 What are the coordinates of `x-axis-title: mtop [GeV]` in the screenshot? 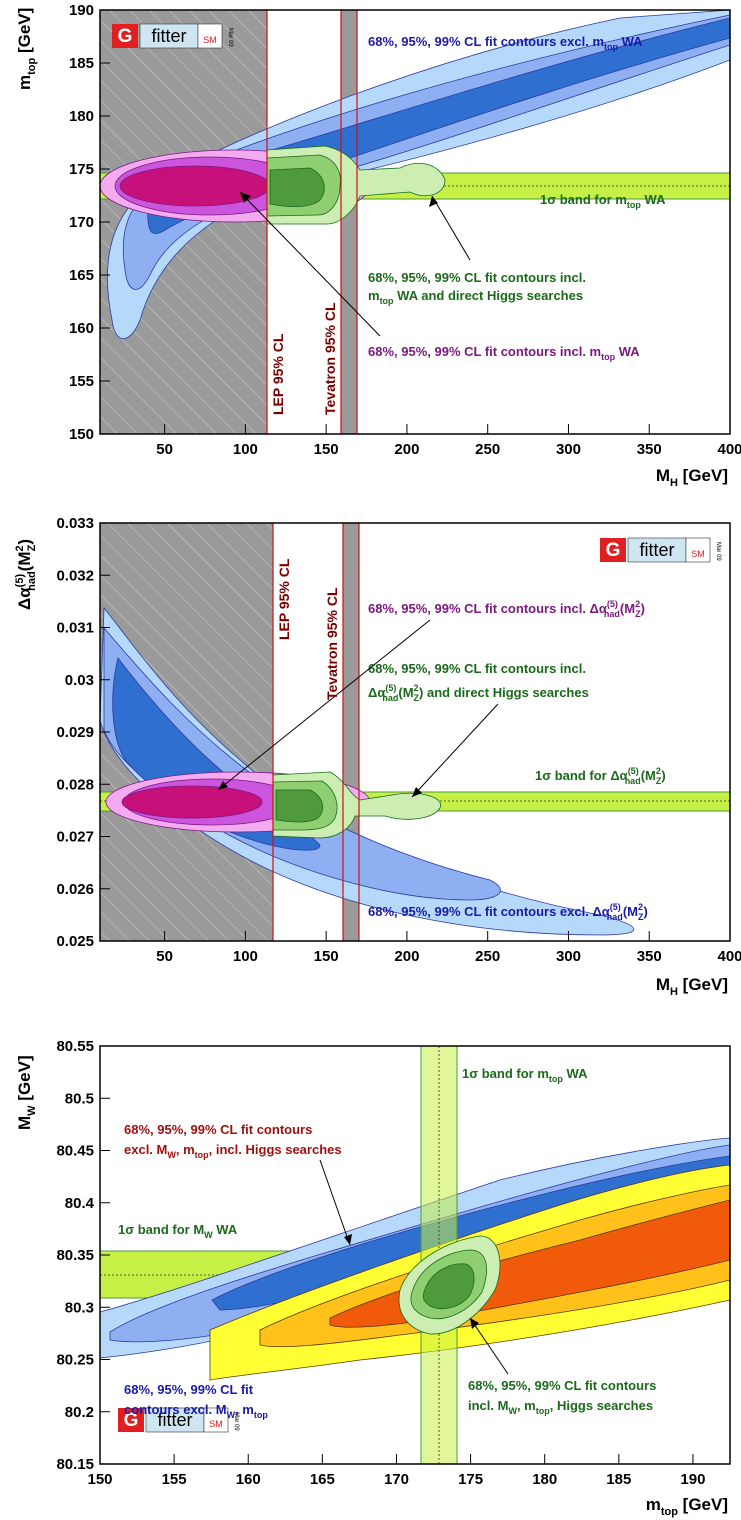 It's located at (687, 1506).